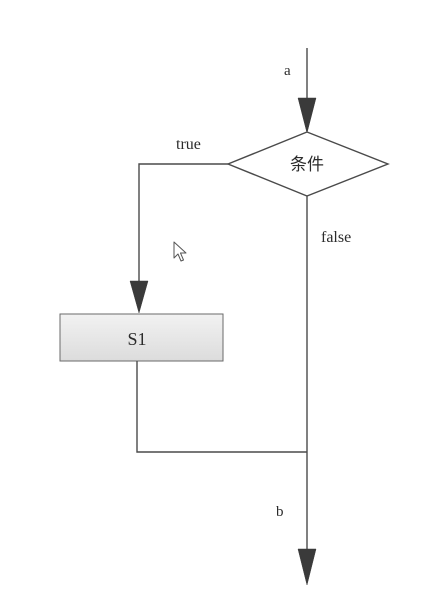  I want to click on mouse-cursor-icon, so click(180, 251).